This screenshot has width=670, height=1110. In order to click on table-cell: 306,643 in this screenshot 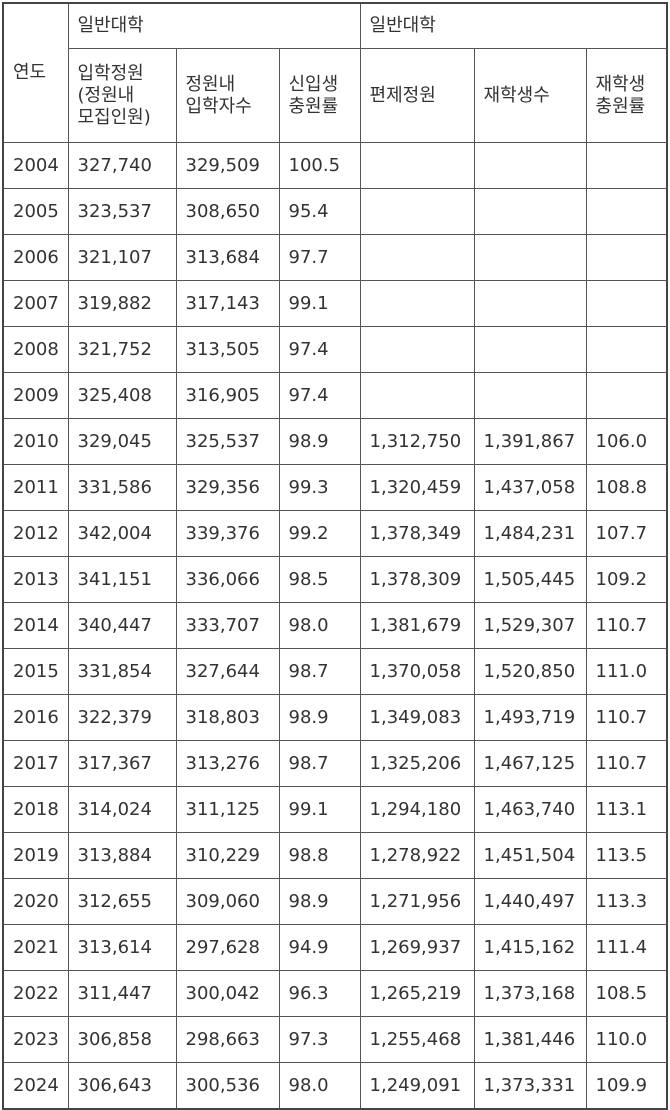, I will do `click(122, 1086)`.